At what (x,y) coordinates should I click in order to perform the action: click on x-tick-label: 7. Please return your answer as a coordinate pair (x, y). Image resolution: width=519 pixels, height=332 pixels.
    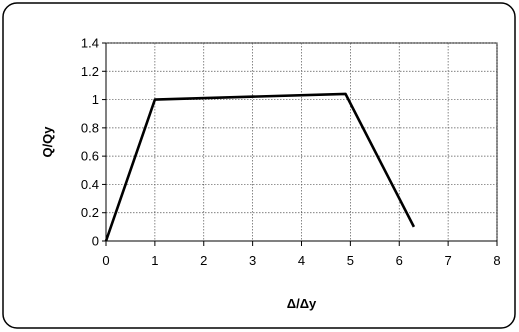
    Looking at the image, I should click on (448, 260).